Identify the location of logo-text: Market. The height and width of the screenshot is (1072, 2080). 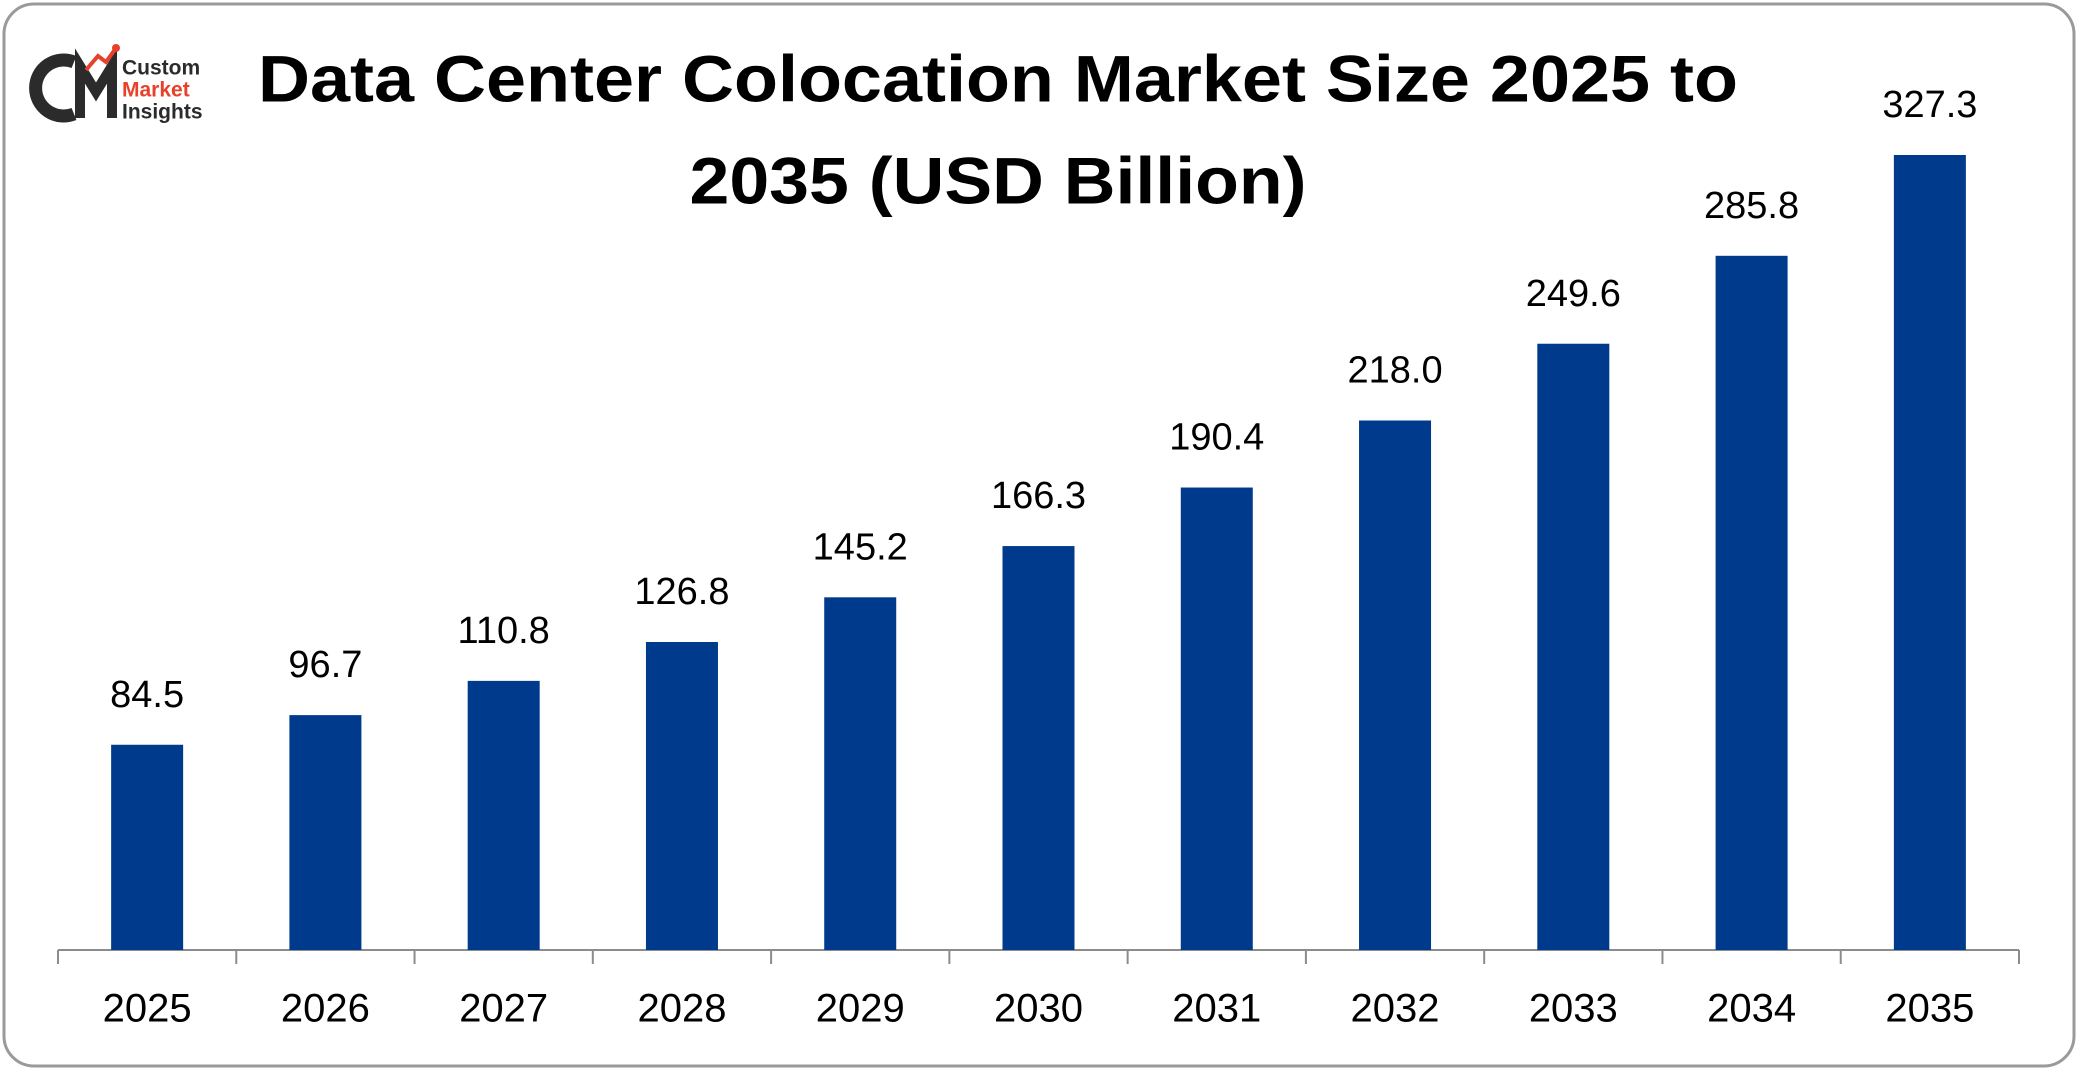
(156, 90).